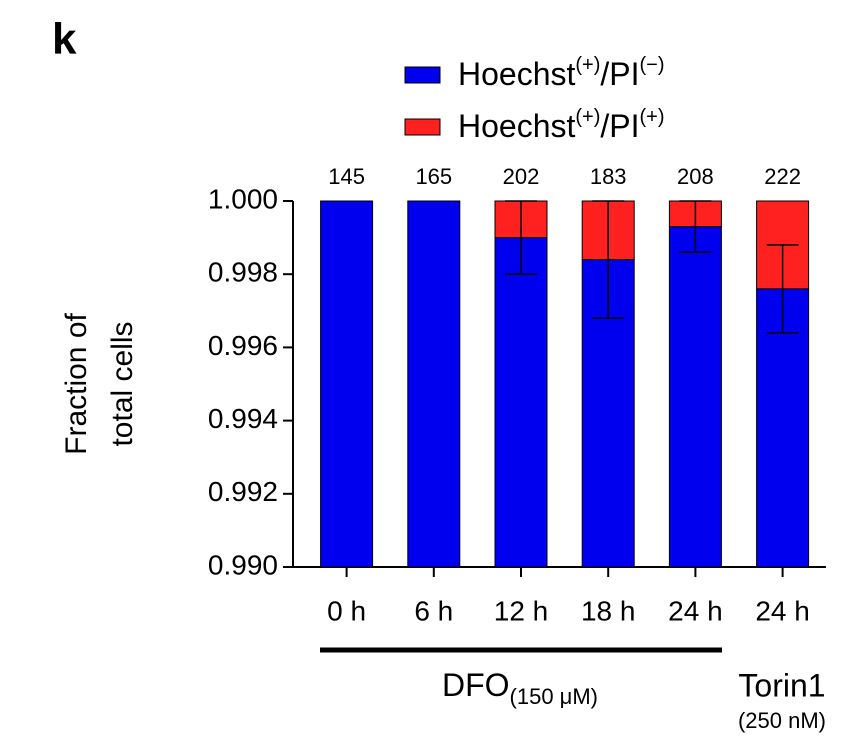 The image size is (858, 744). Describe the element at coordinates (782, 720) in the screenshot. I see `group-sublabel: (250 nM)` at that location.